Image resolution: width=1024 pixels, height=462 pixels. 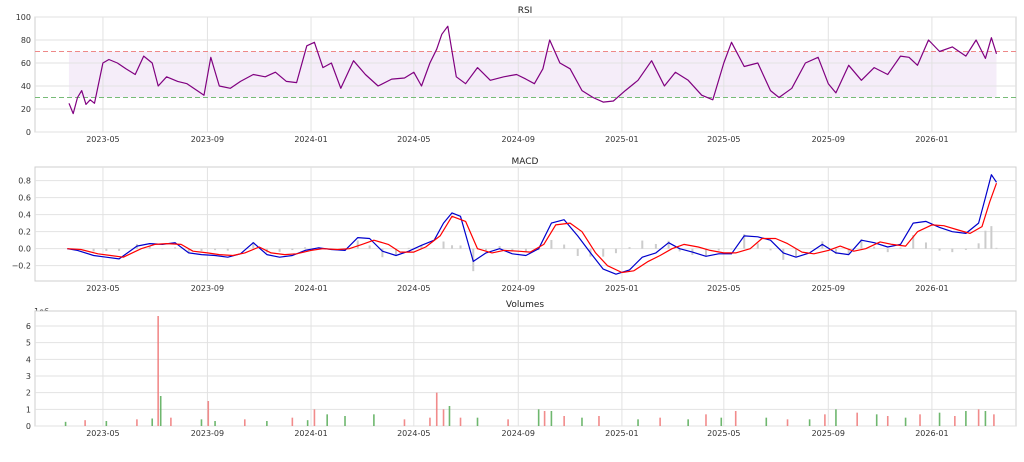 I want to click on volumes-xtick-label: 2025-05, so click(x=723, y=433).